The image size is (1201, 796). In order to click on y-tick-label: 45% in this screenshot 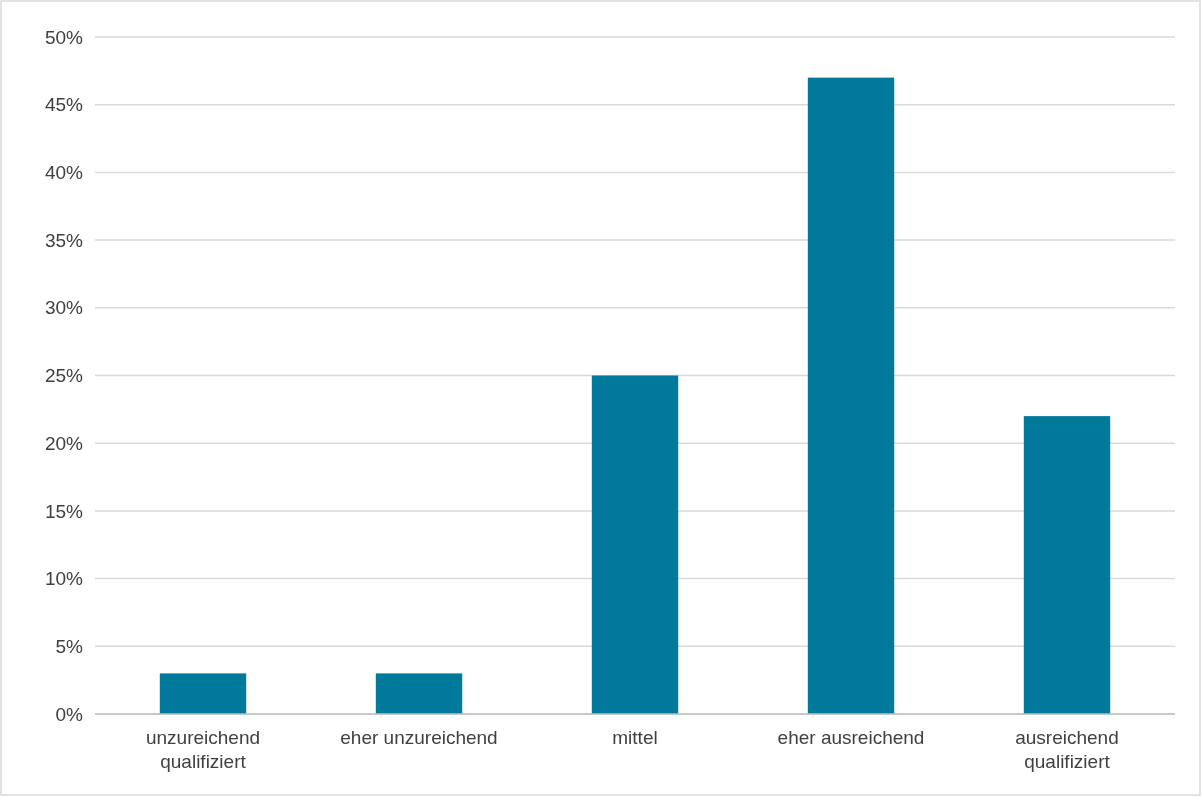, I will do `click(64, 105)`.